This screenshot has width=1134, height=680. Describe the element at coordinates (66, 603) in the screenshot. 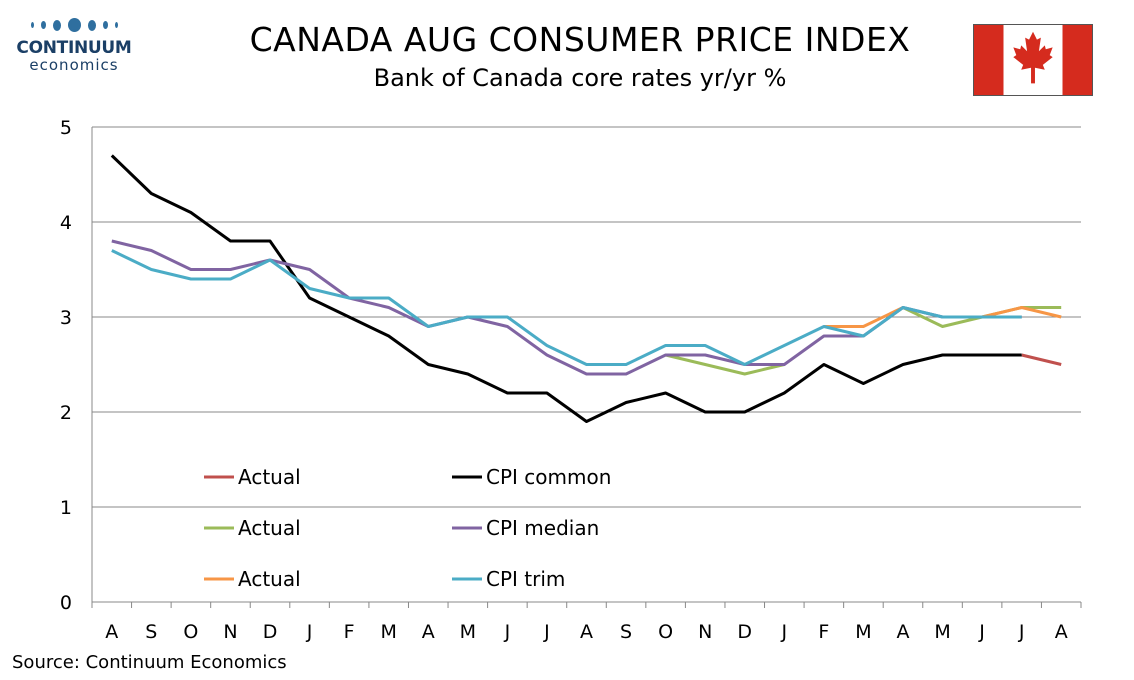

I see `y-tick-label: 0` at that location.